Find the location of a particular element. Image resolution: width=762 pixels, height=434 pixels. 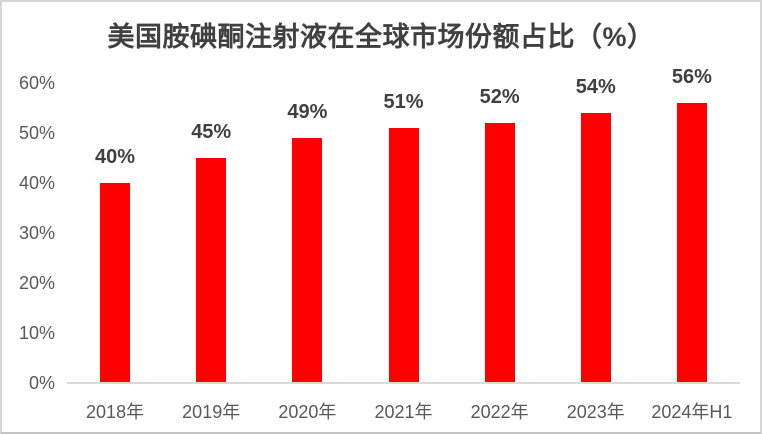

data-label: 40% is located at coordinates (115, 157).